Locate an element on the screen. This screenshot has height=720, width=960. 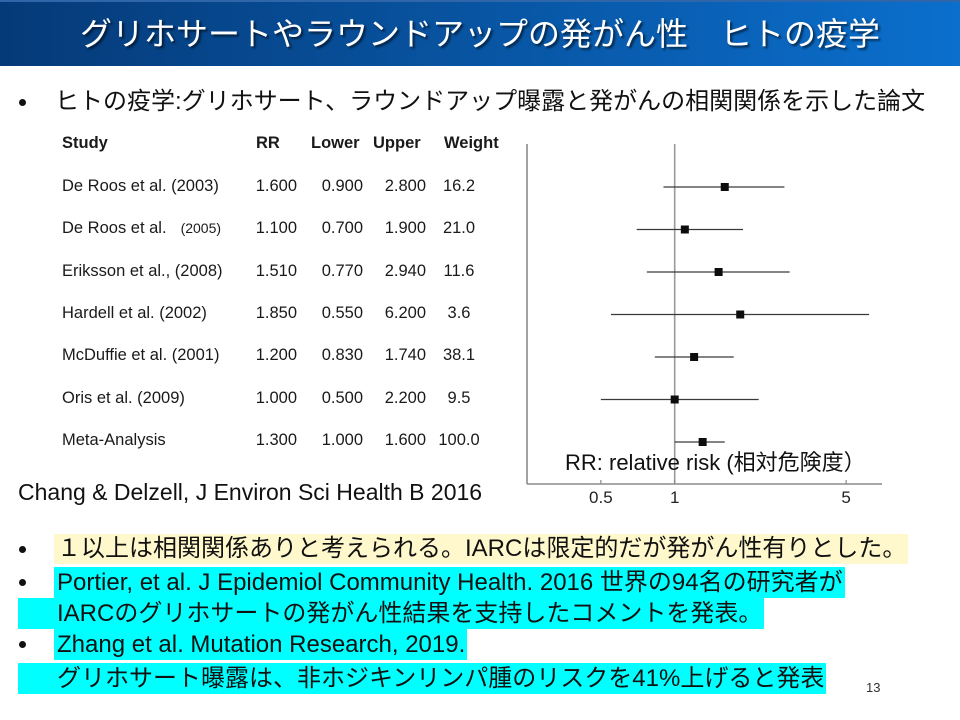
slide-title: グリホサートやラウンドアップの発がん性 ヒトの疫学 is located at coordinates (479, 34).